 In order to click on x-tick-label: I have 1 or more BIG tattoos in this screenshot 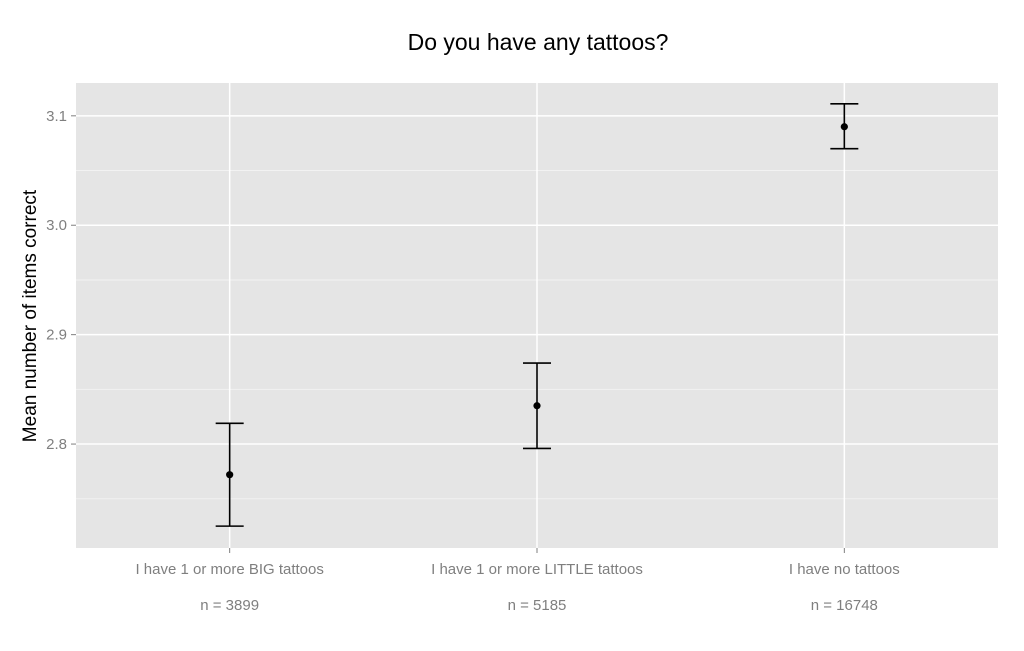, I will do `click(229, 569)`.